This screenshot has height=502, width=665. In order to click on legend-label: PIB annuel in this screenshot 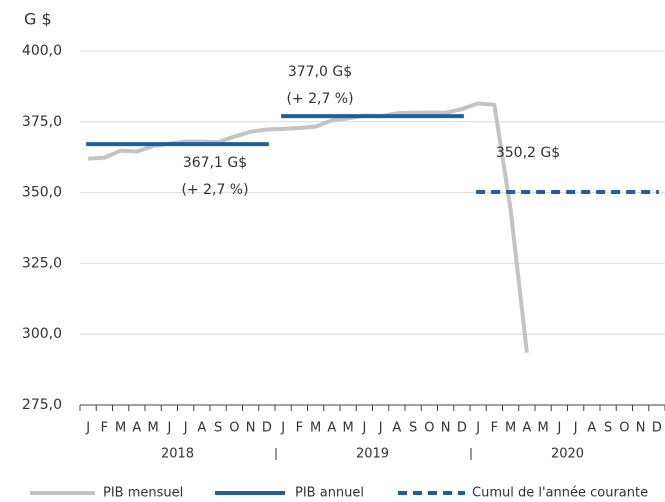, I will do `click(329, 493)`.